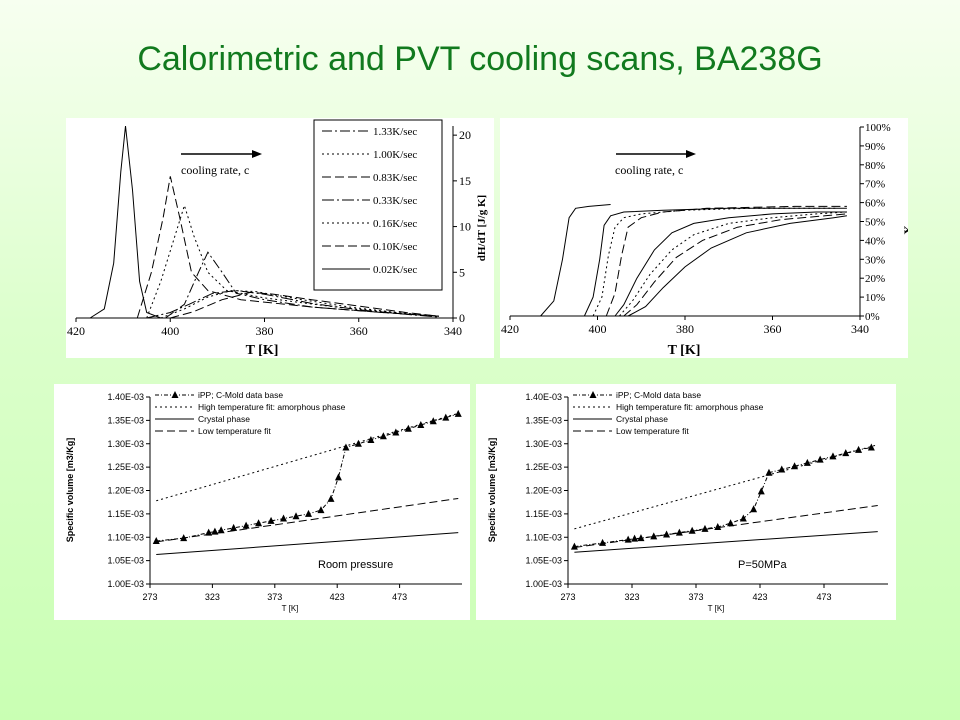 The width and height of the screenshot is (960, 720). I want to click on cooling-rate-annotation: cooling rate, c, so click(215, 170).